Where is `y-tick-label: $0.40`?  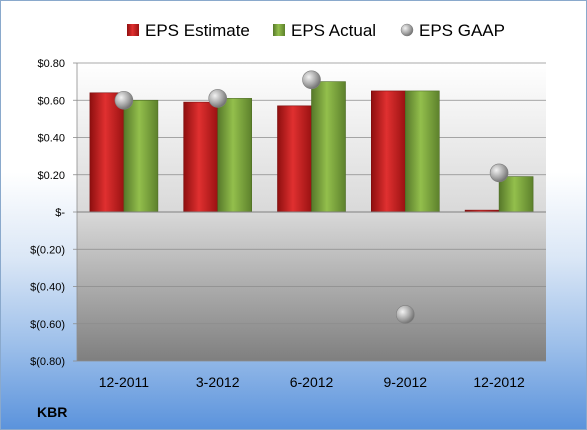
y-tick-label: $0.40 is located at coordinates (51, 139).